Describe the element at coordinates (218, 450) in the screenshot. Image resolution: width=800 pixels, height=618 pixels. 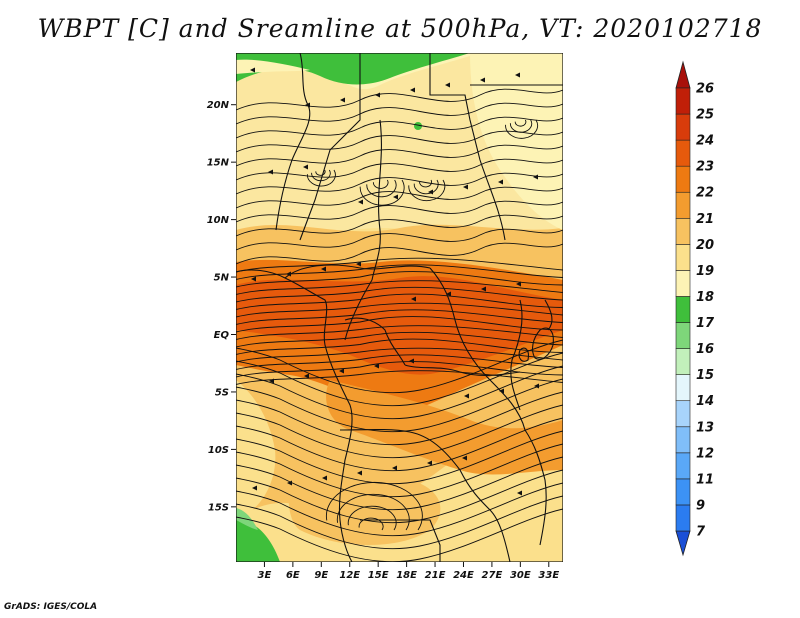
I see `lat-tick-label: 10S` at that location.